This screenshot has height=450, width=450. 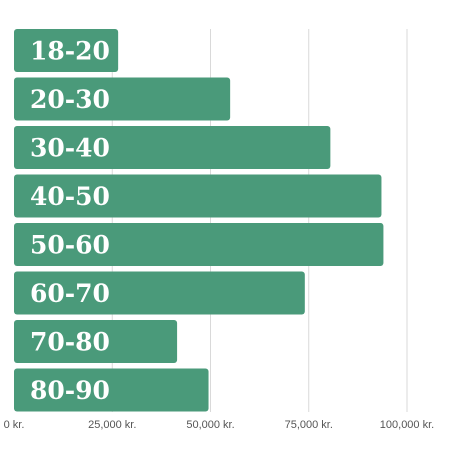 What do you see at coordinates (70, 148) in the screenshot?
I see `bar-category-label: 30-40` at bounding box center [70, 148].